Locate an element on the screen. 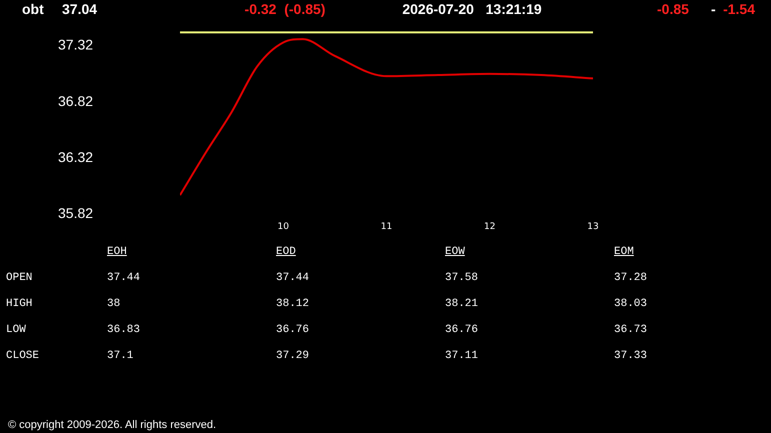  text: HIGH is located at coordinates (19, 304).